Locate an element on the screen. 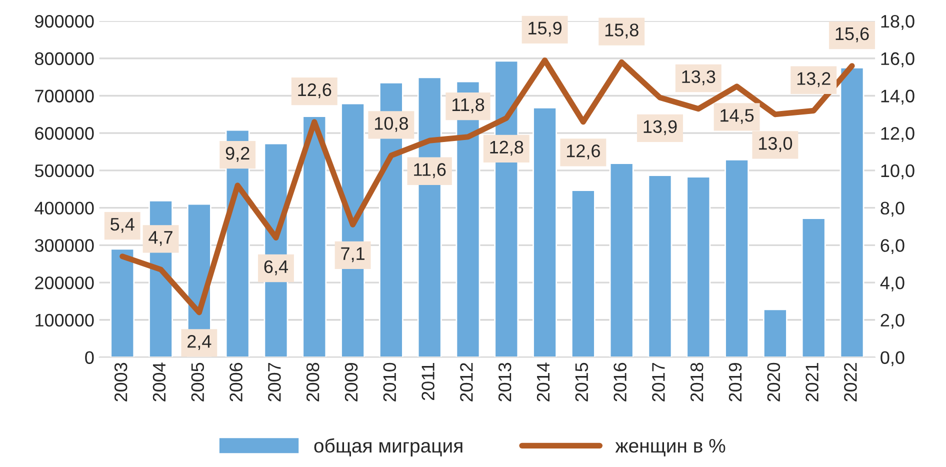  x-tick-label: 2004 is located at coordinates (159, 382).